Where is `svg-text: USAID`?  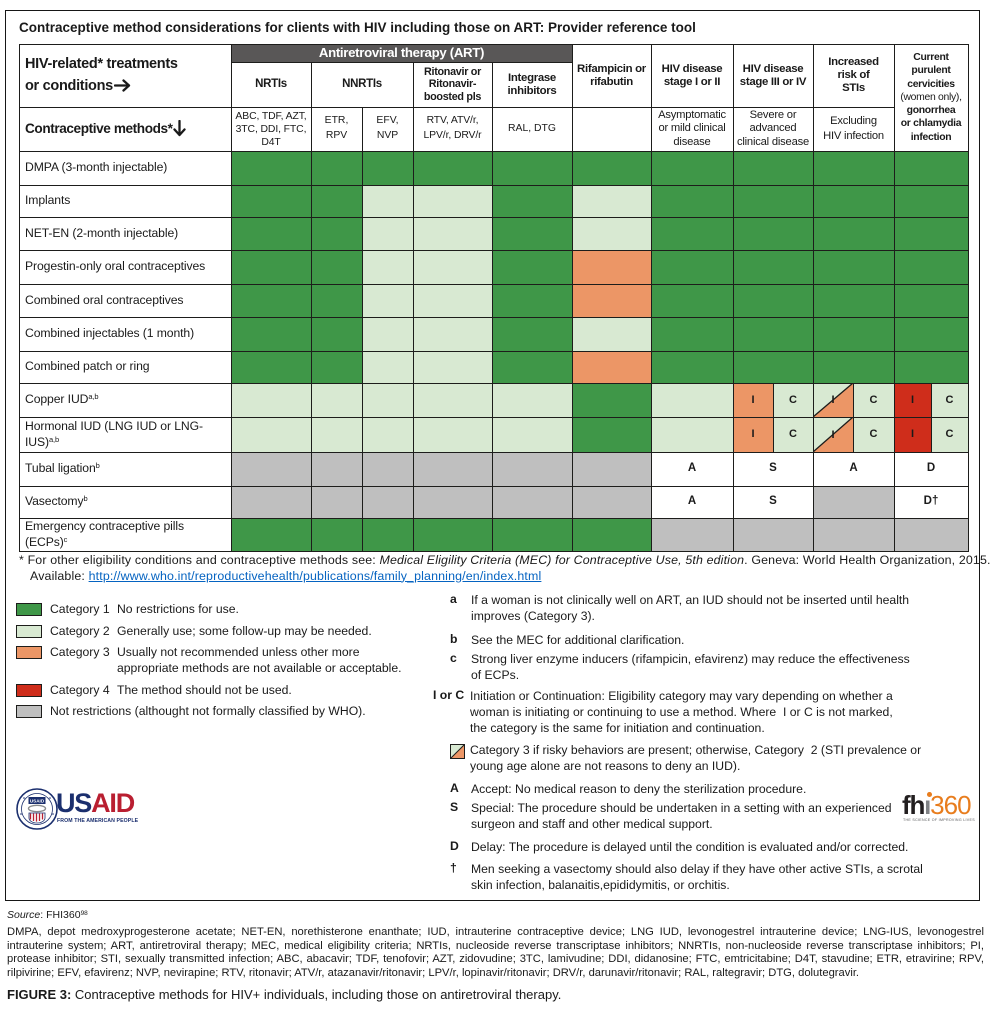
svg-text: USAID is located at coordinates (37, 801).